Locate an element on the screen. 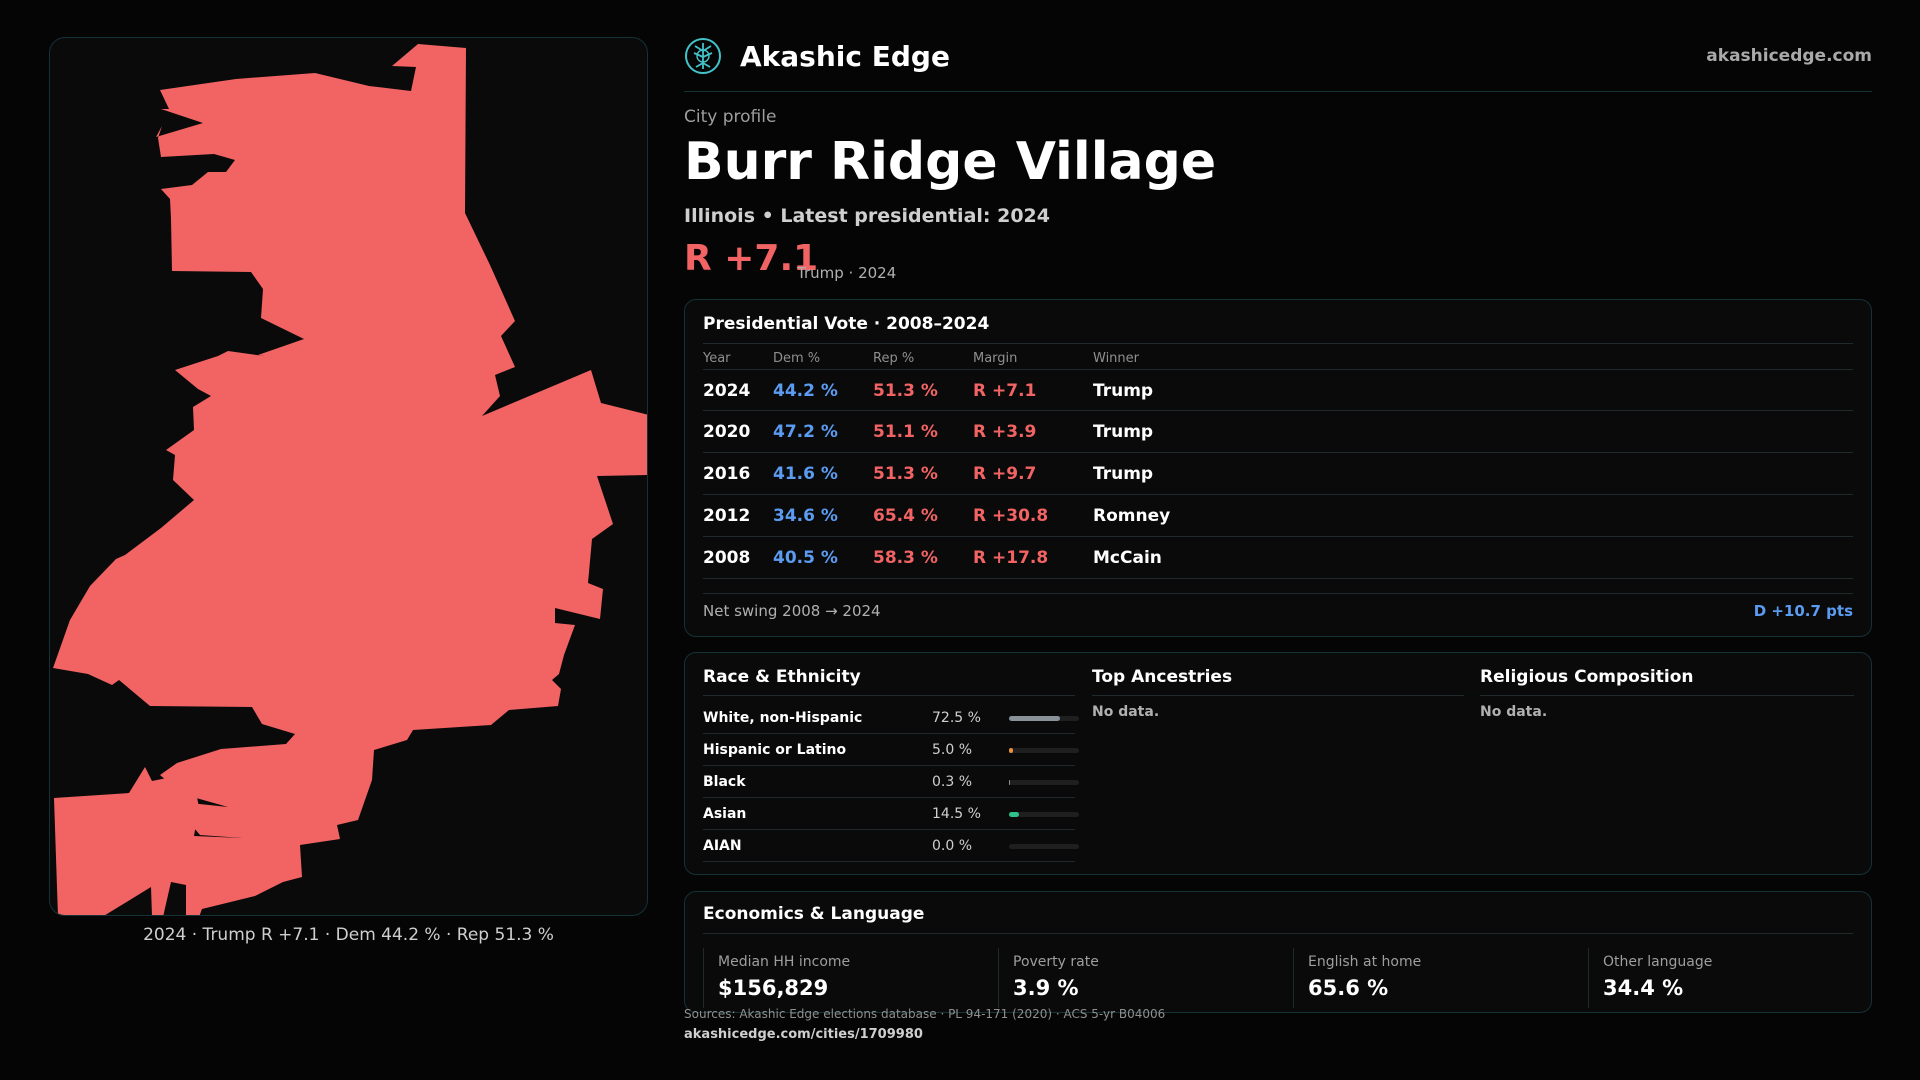  cell-winner: Romney is located at coordinates (1132, 516).